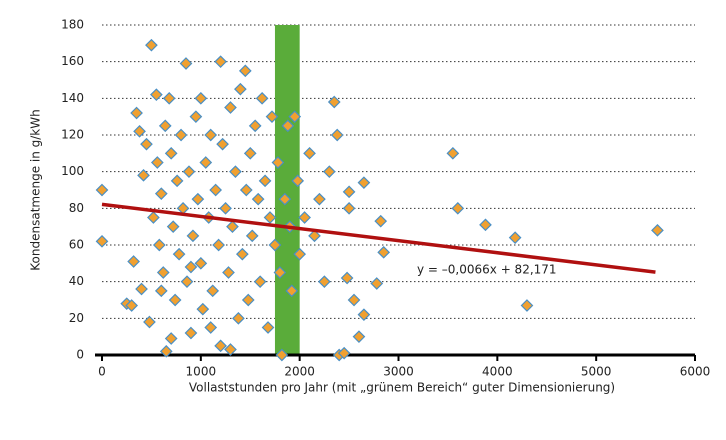 This screenshot has height=440, width=726. What do you see at coordinates (76, 281) in the screenshot?
I see `y-tick-label: 40` at bounding box center [76, 281].